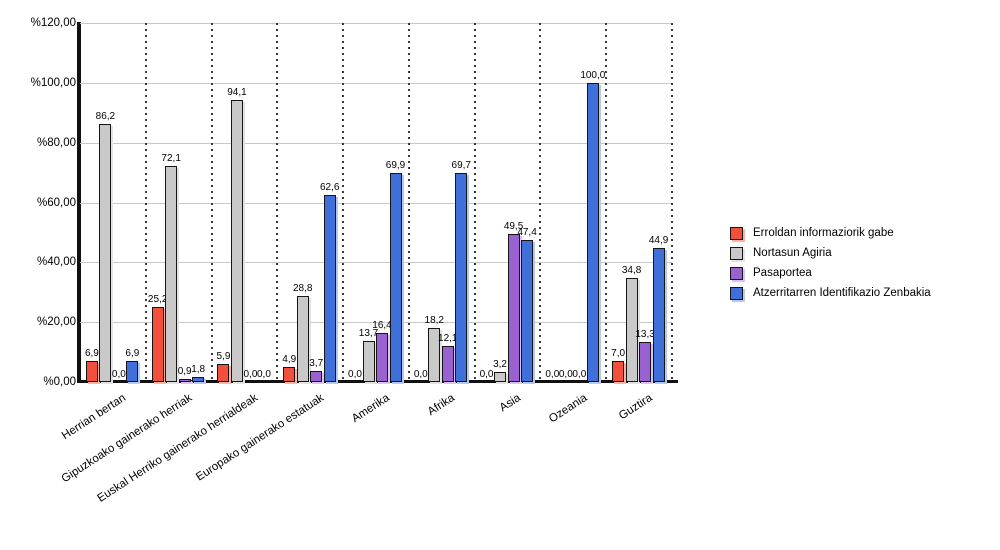 The height and width of the screenshot is (550, 1000). What do you see at coordinates (830, 253) in the screenshot?
I see `legend-item: Nortasun Agiria` at bounding box center [830, 253].